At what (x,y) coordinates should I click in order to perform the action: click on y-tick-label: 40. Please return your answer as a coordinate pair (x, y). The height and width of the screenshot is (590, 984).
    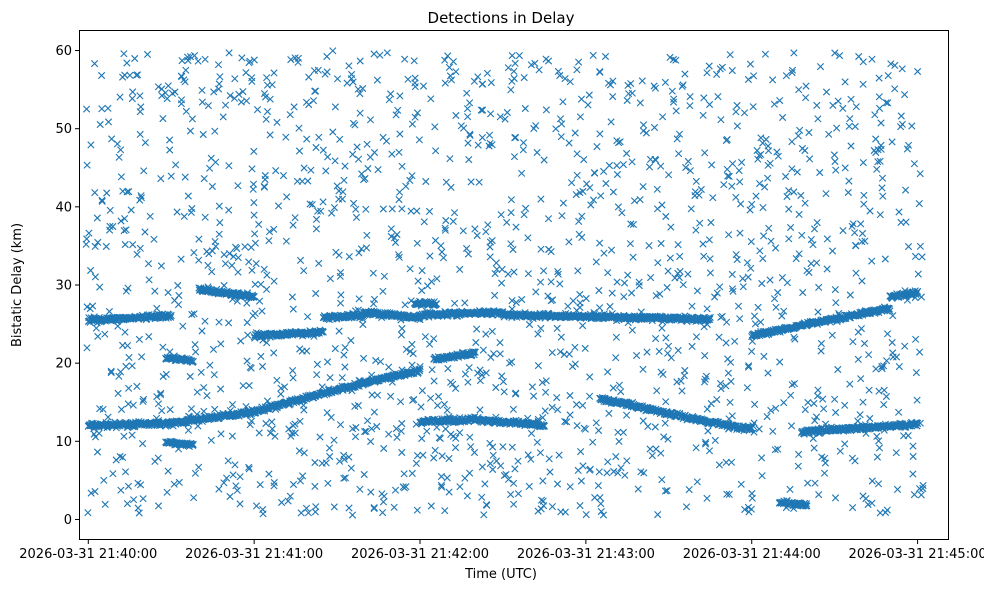
    Looking at the image, I should click on (63, 207).